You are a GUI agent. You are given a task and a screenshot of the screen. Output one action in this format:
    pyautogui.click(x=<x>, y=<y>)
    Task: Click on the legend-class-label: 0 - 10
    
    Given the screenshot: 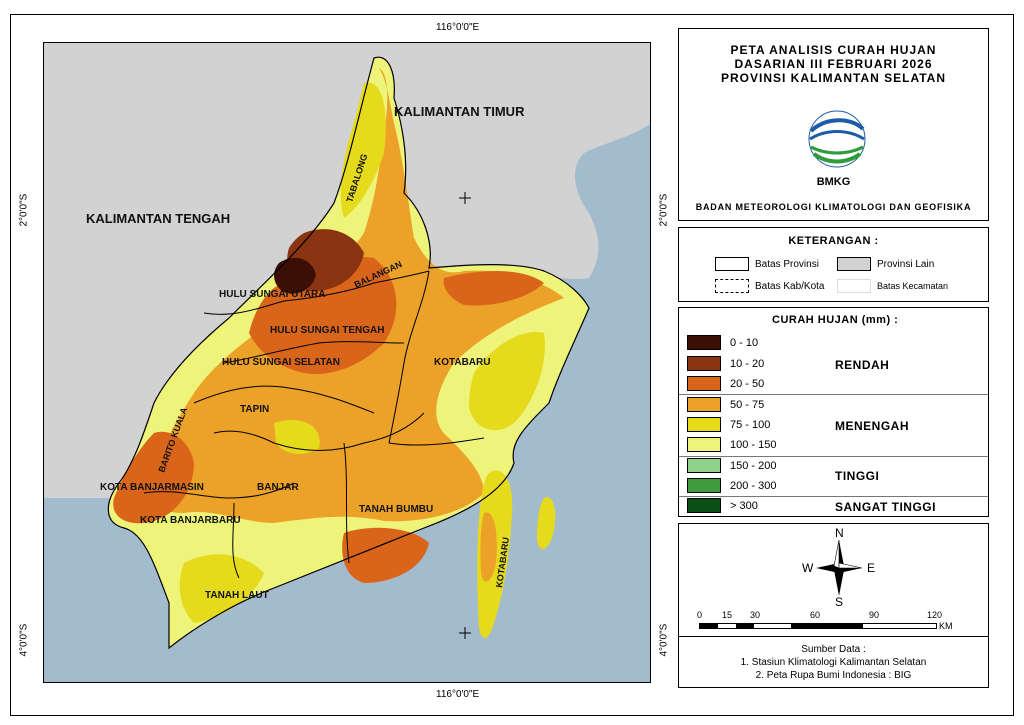 What is the action you would take?
    pyautogui.click(x=744, y=342)
    